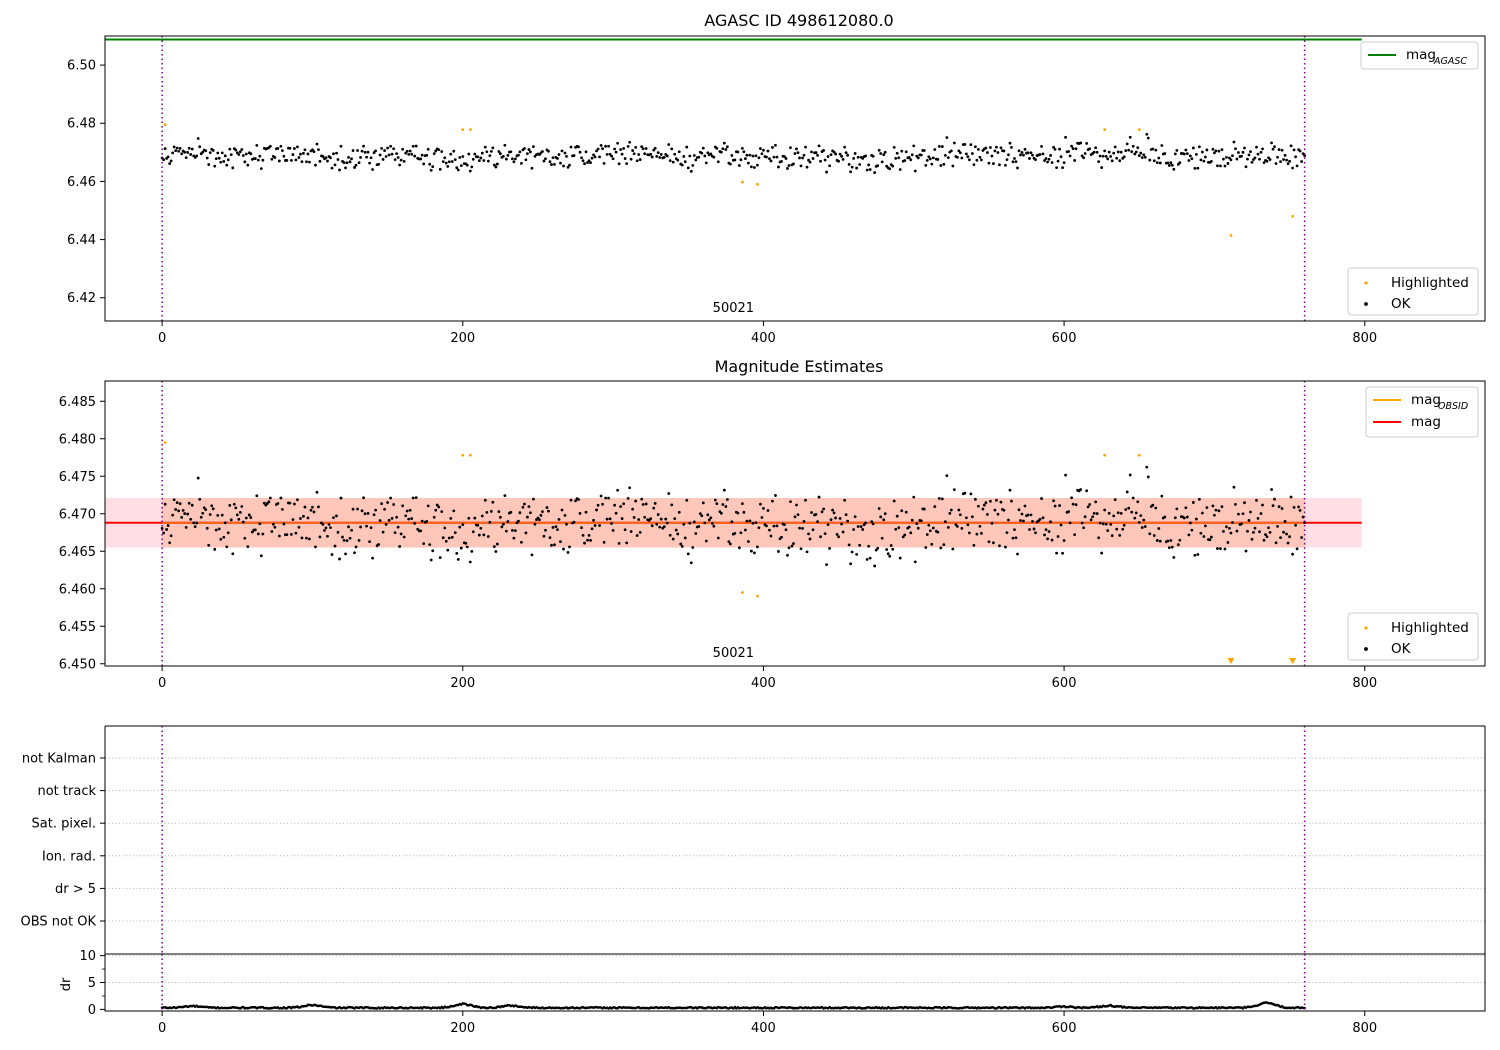 The height and width of the screenshot is (1050, 1500). What do you see at coordinates (1401, 304) in the screenshot?
I see `p1-legend-label: OK` at bounding box center [1401, 304].